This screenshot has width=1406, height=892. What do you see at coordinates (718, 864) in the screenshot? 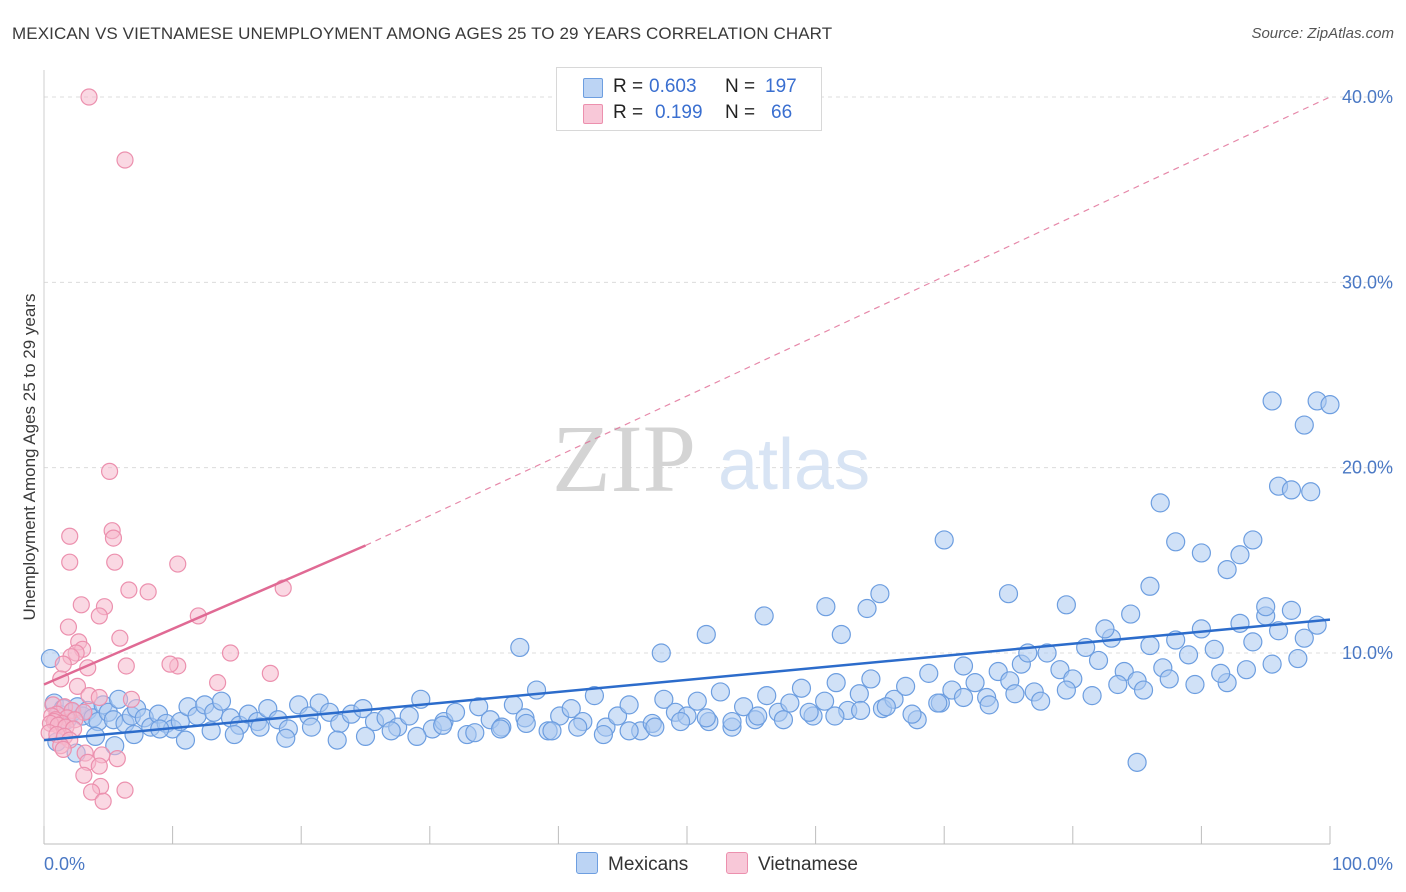
I see `x-tick-labels: 0.0% 100.0%` at bounding box center [718, 864].